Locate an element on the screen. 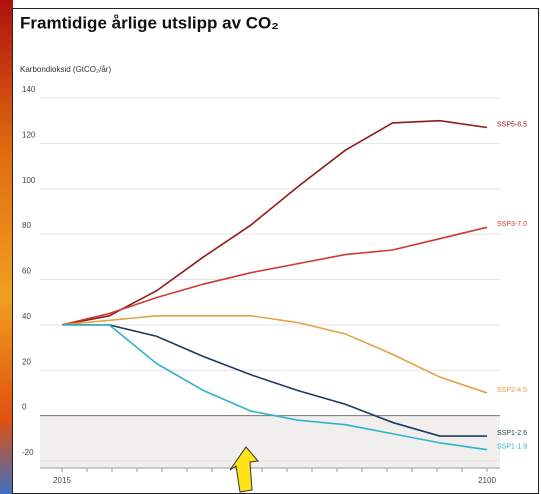 The height and width of the screenshot is (494, 541). y-tick-label: 20 is located at coordinates (26, 361).